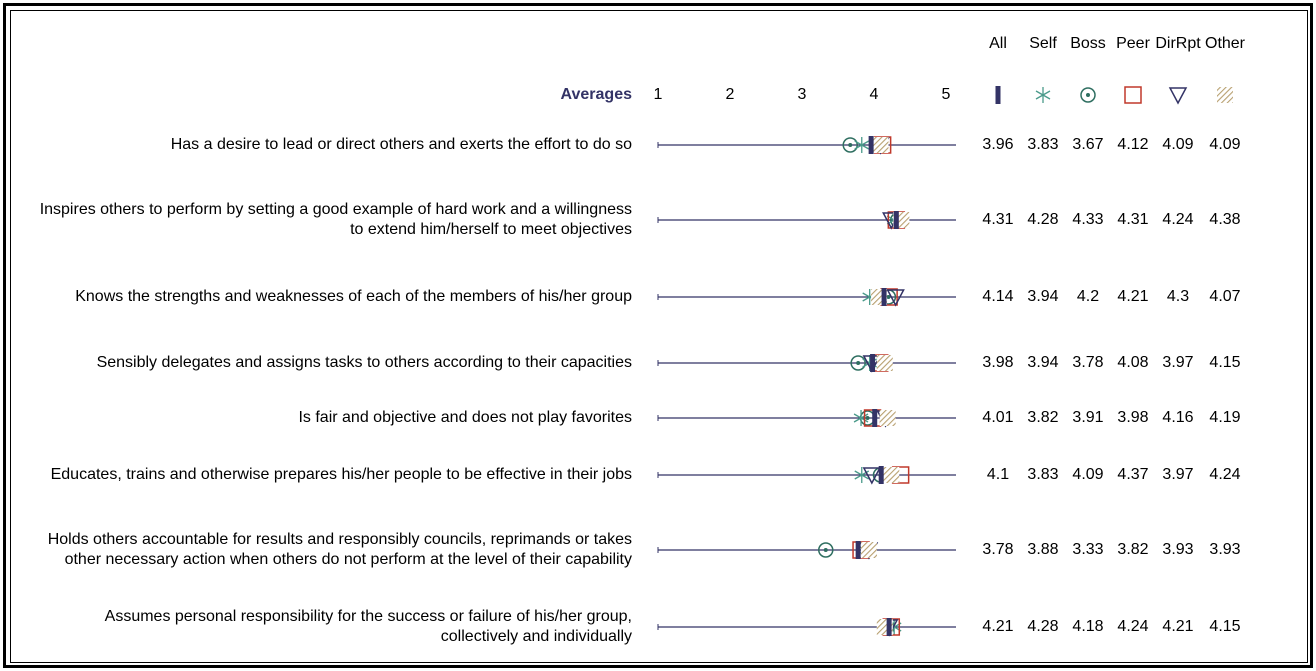  What do you see at coordinates (1133, 549) in the screenshot?
I see `value-label: 3.82` at bounding box center [1133, 549].